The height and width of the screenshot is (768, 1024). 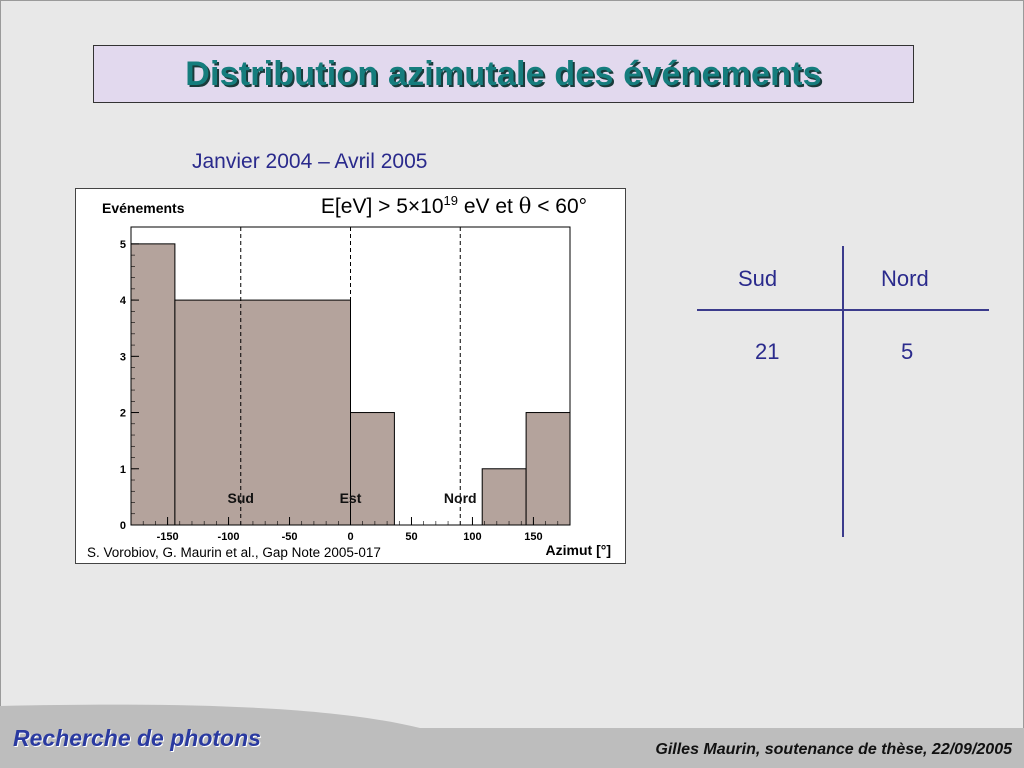 I want to click on table-value-sud: 21, so click(x=767, y=351).